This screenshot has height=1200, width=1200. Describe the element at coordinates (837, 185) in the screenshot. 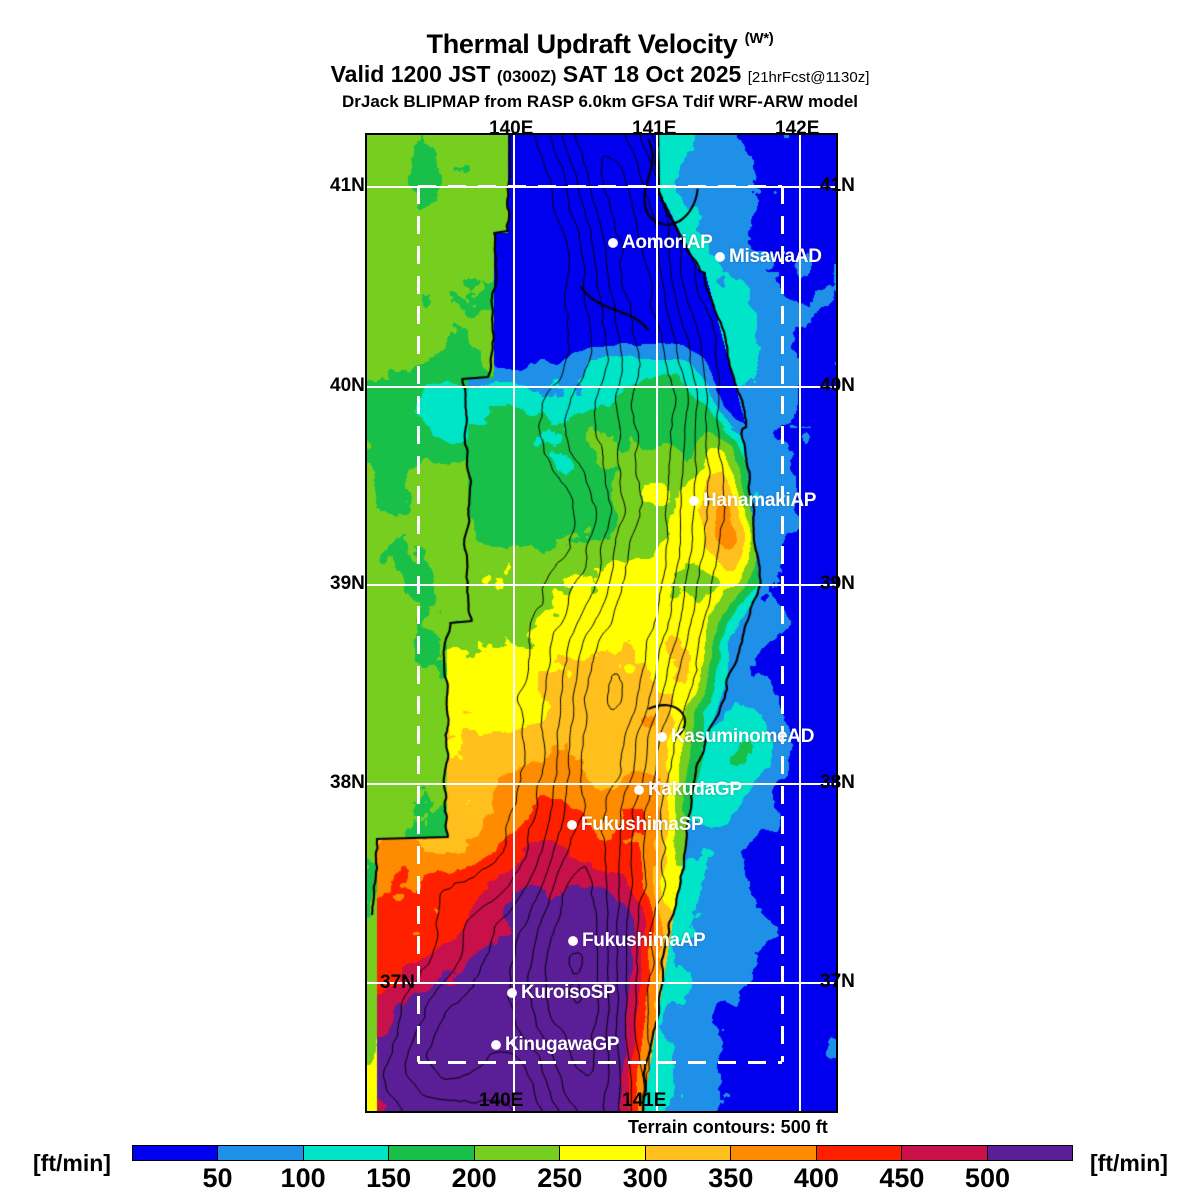

I see `lat-label-41-right: 41N` at that location.